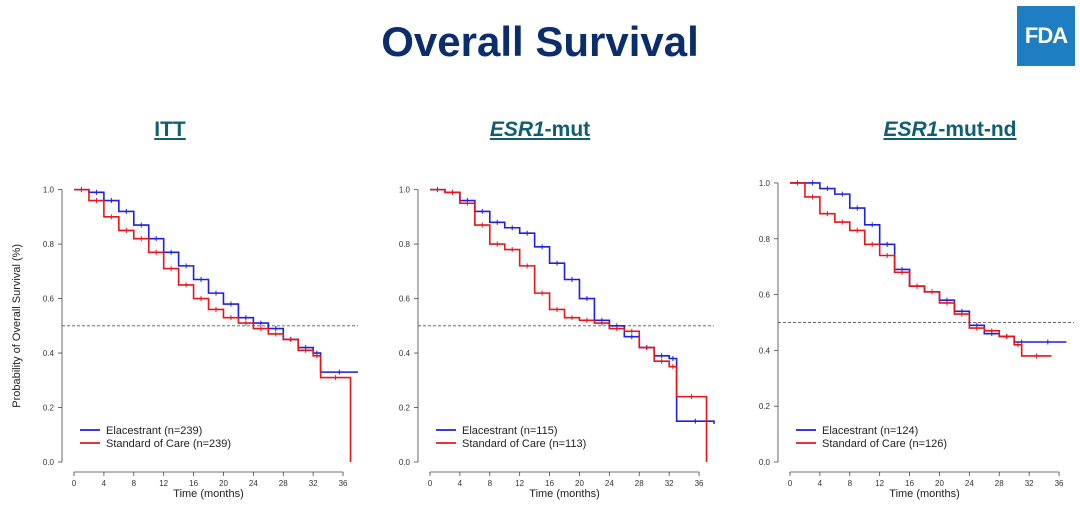 Image resolution: width=1080 pixels, height=522 pixels. Describe the element at coordinates (168, 444) in the screenshot. I see `legend-label: Standard of Care (n=239)` at that location.